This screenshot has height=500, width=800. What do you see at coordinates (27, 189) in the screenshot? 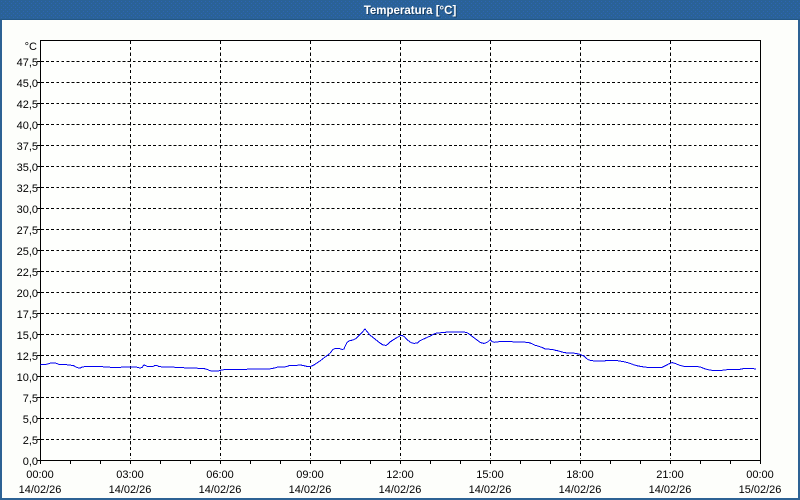
I see `svg-text: 32,5` at bounding box center [27, 189].